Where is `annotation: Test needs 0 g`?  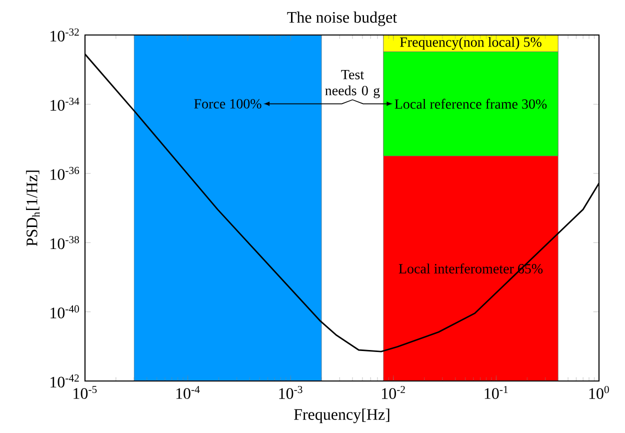 annotation: Test needs 0 g is located at coordinates (352, 84).